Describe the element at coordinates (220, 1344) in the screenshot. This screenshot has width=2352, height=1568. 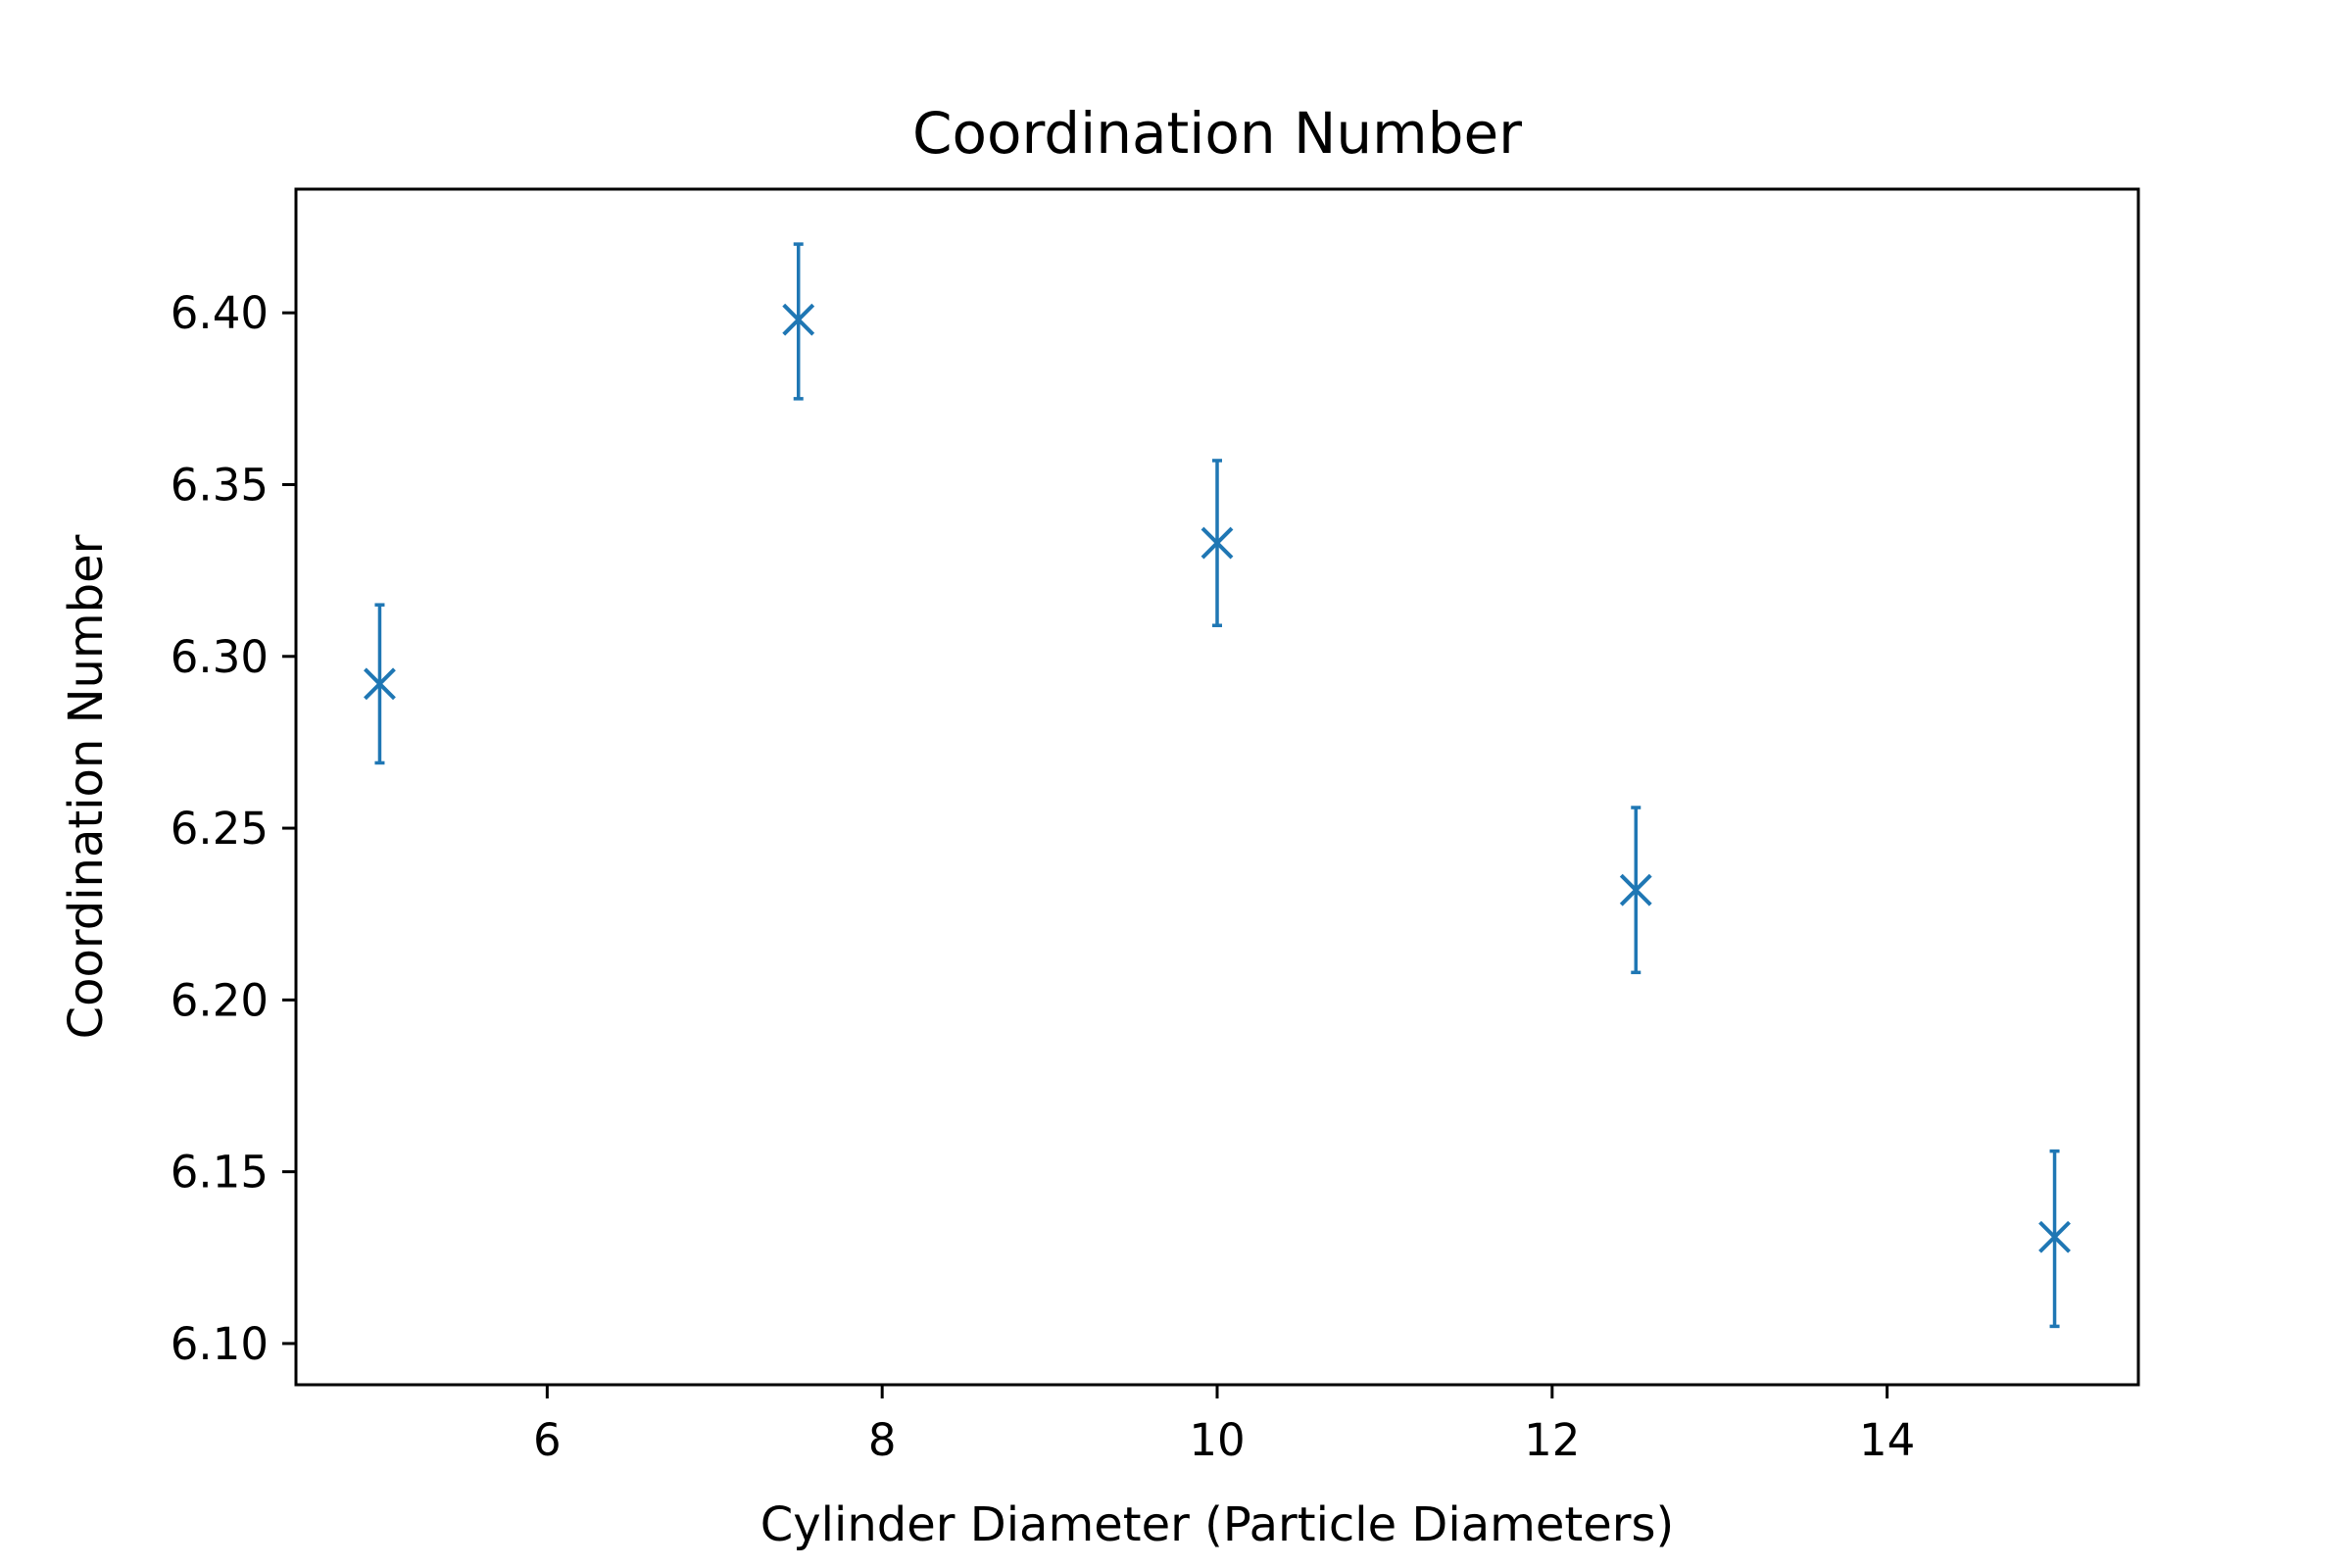
I see `y-tick-label: 6.10` at that location.